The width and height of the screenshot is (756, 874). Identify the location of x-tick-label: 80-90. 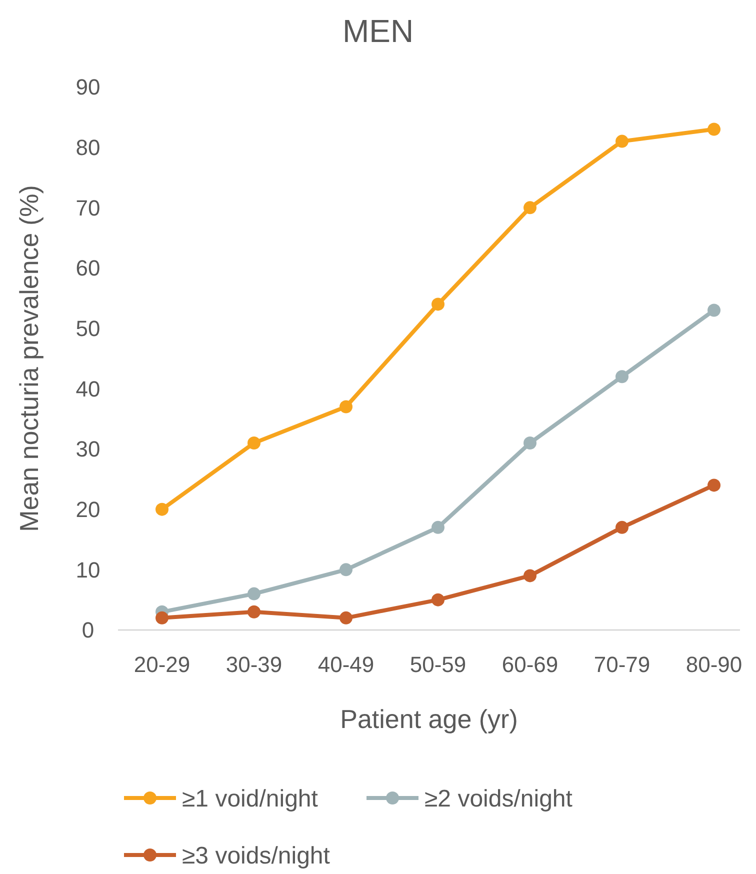
(714, 664).